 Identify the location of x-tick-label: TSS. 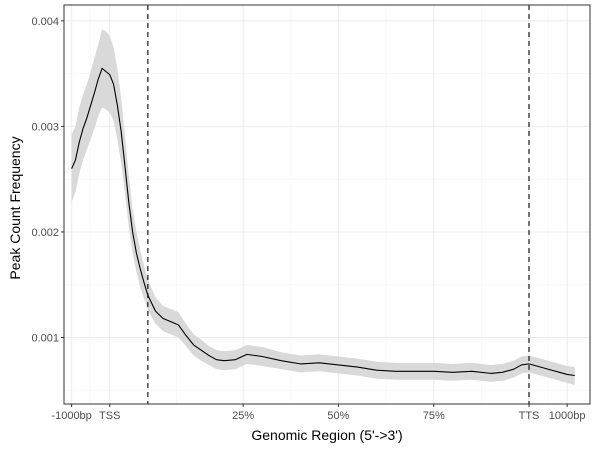
(109, 416).